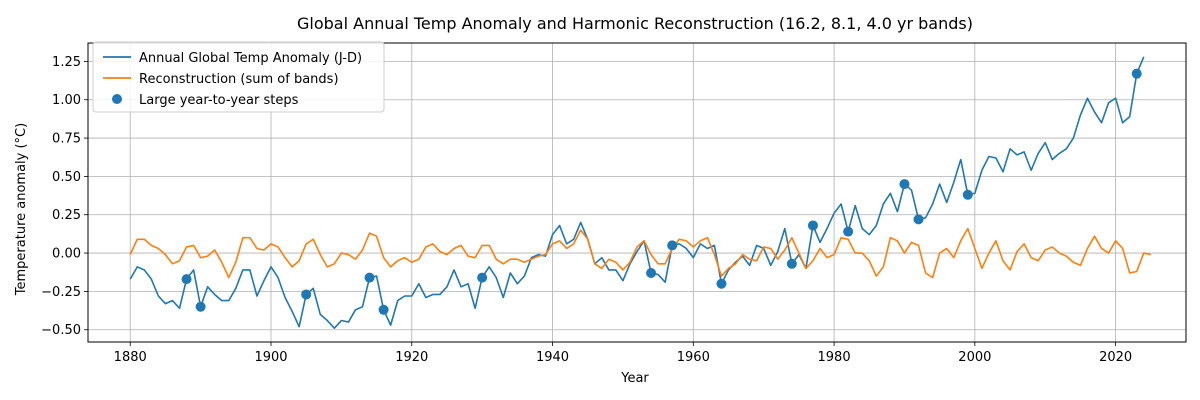 The height and width of the screenshot is (400, 1200). What do you see at coordinates (66, 62) in the screenshot?
I see `y-tick-label: 1.25` at bounding box center [66, 62].